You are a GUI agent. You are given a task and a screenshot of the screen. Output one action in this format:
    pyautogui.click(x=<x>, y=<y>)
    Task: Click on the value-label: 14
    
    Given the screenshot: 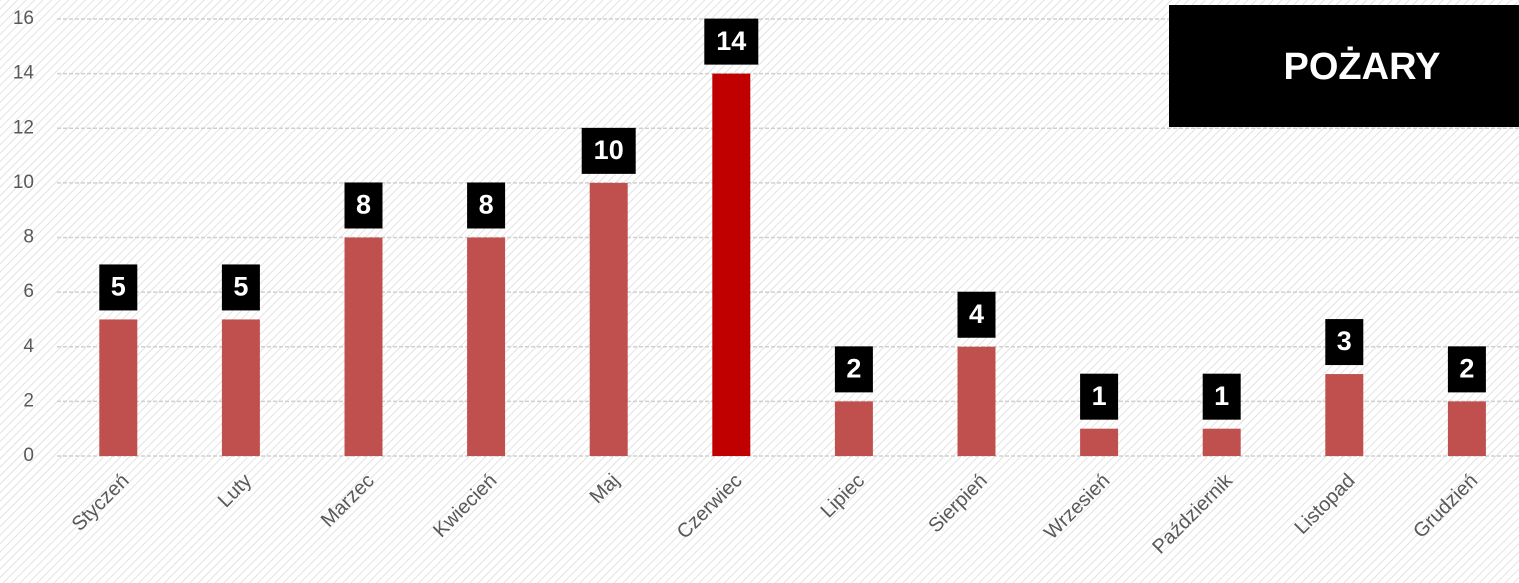 What is the action you would take?
    pyautogui.click(x=731, y=41)
    